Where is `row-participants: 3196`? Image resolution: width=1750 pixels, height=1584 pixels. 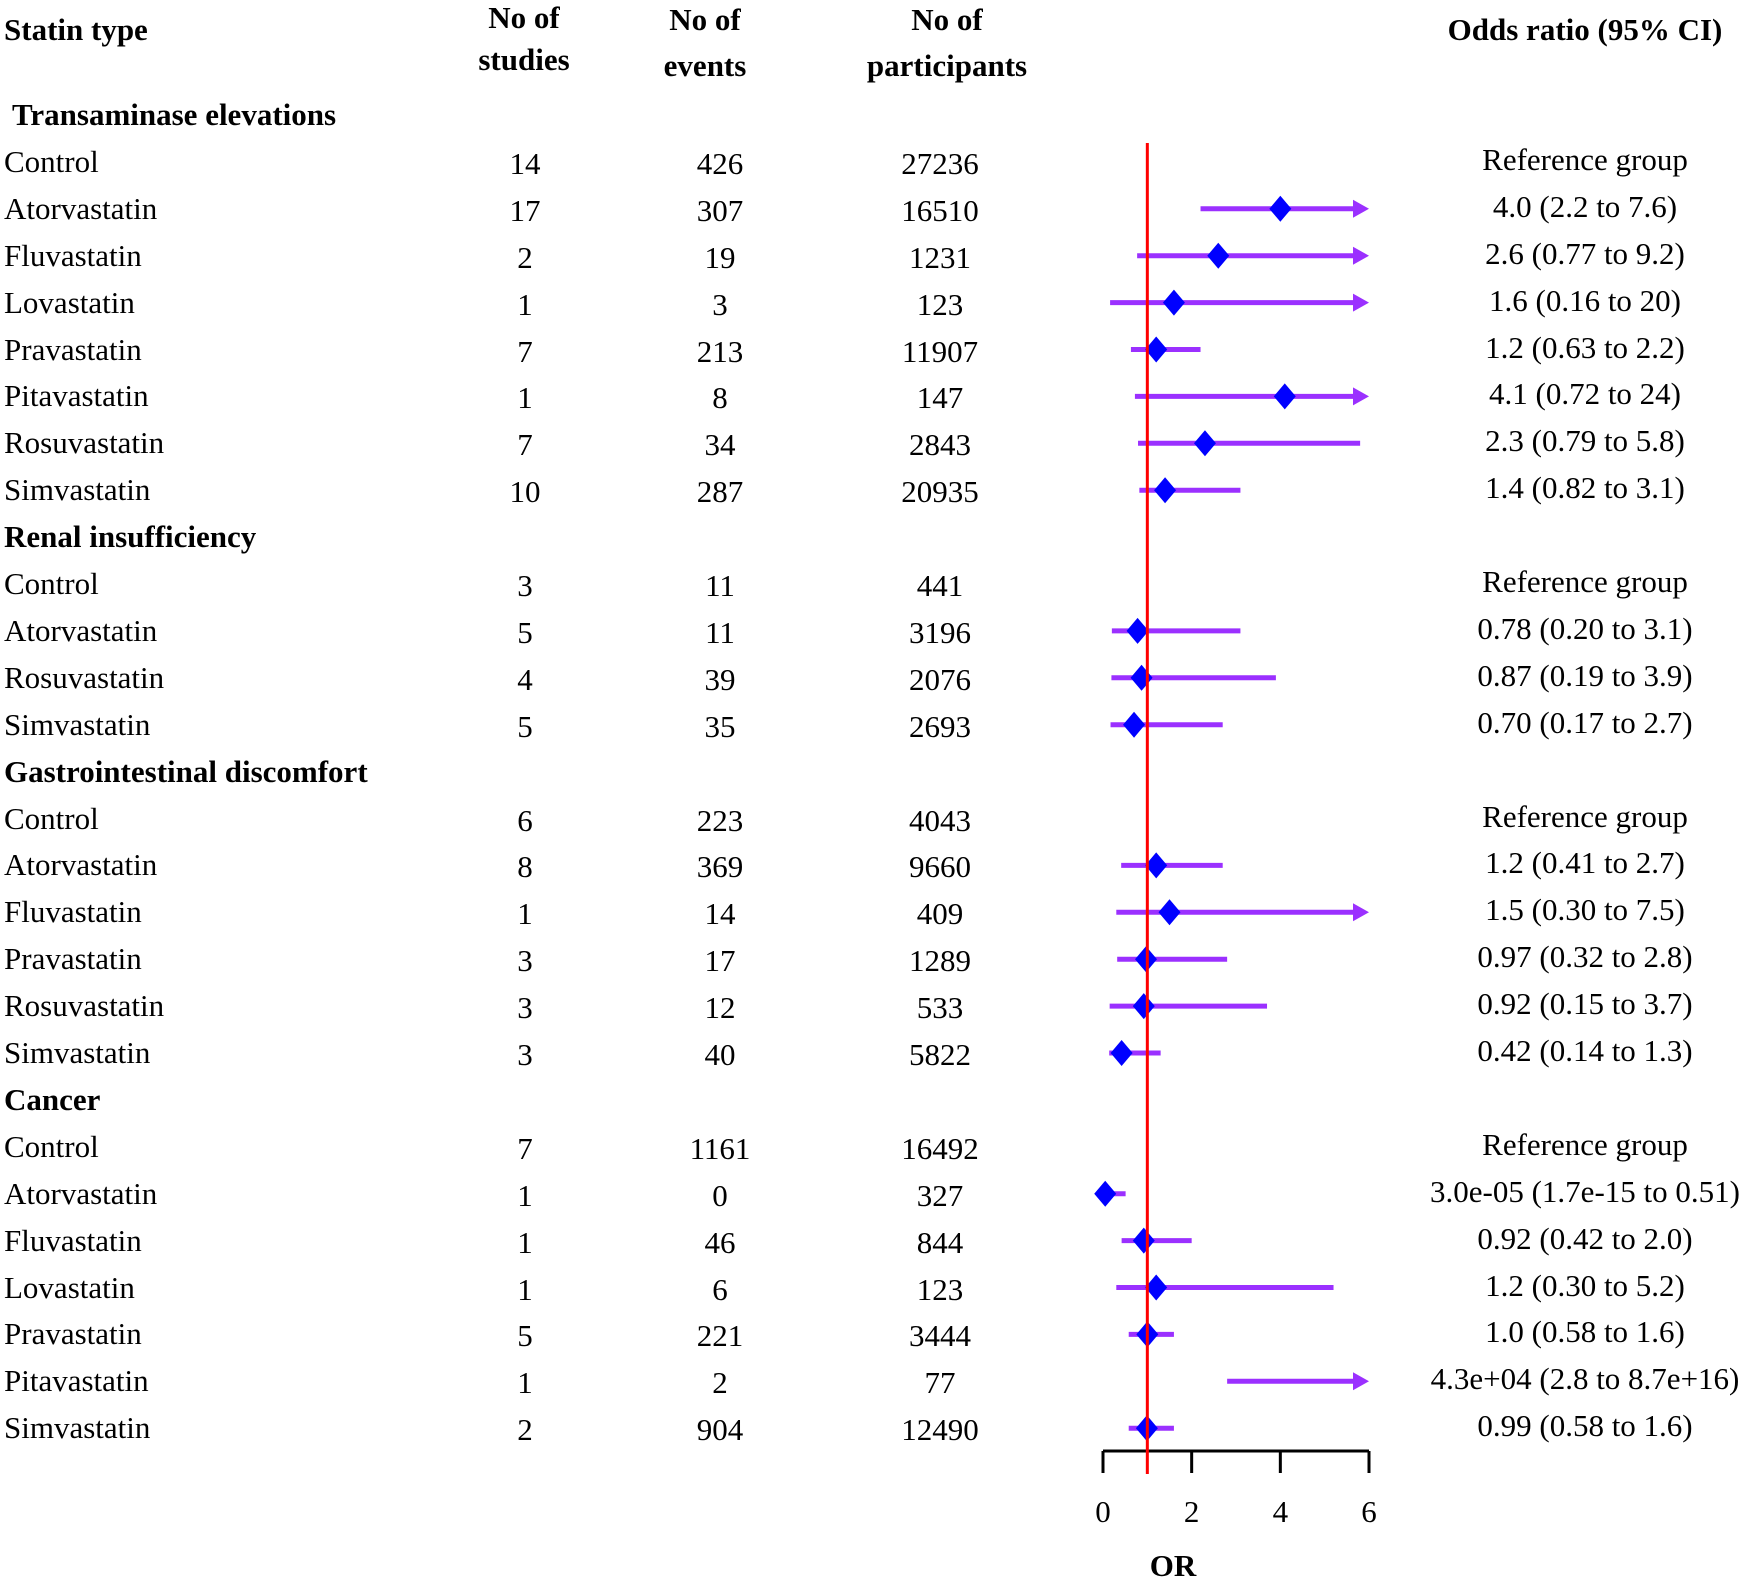
row-participants: 3196 is located at coordinates (940, 632).